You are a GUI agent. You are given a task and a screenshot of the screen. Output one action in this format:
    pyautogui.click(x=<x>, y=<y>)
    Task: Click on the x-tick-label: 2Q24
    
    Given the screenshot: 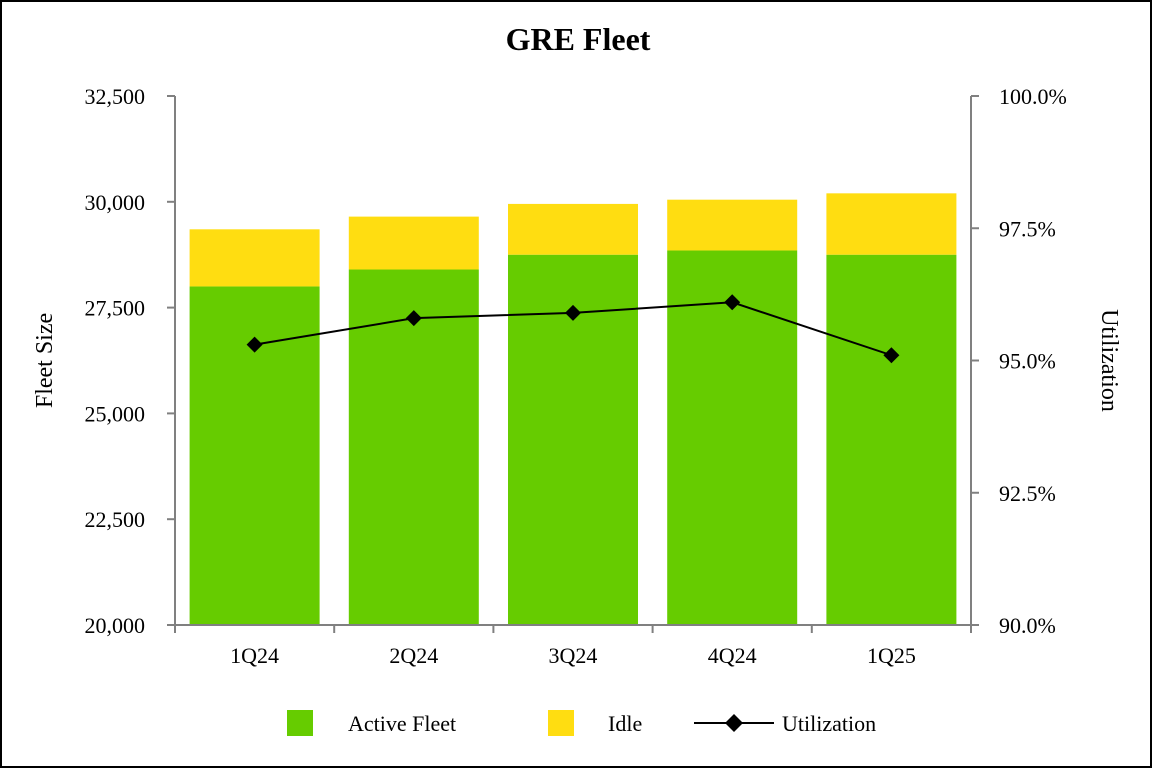 What is the action you would take?
    pyautogui.click(x=413, y=655)
    